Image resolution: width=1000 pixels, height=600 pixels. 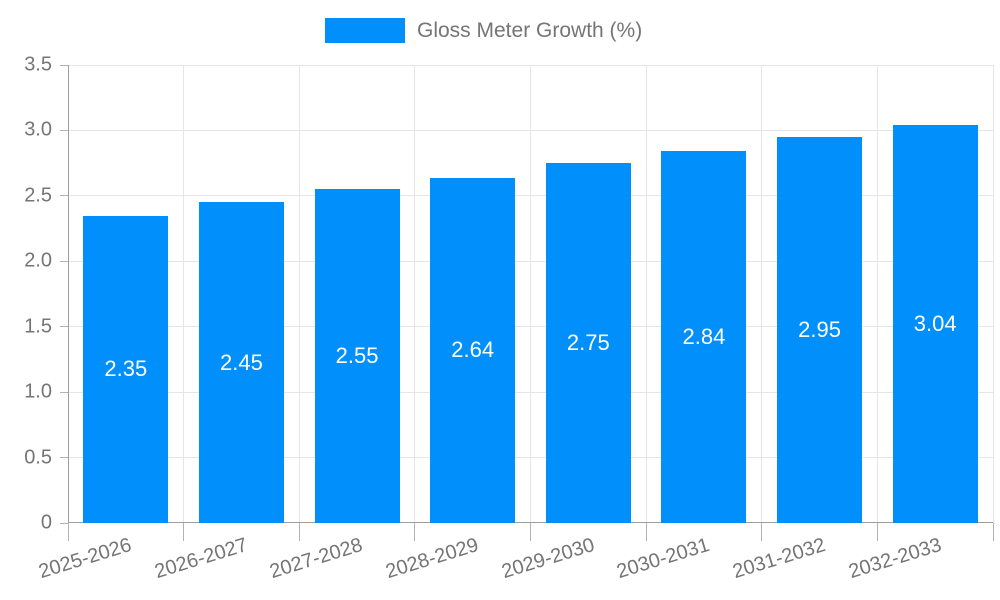 What do you see at coordinates (68, 294) in the screenshot?
I see `y-axis-line` at bounding box center [68, 294].